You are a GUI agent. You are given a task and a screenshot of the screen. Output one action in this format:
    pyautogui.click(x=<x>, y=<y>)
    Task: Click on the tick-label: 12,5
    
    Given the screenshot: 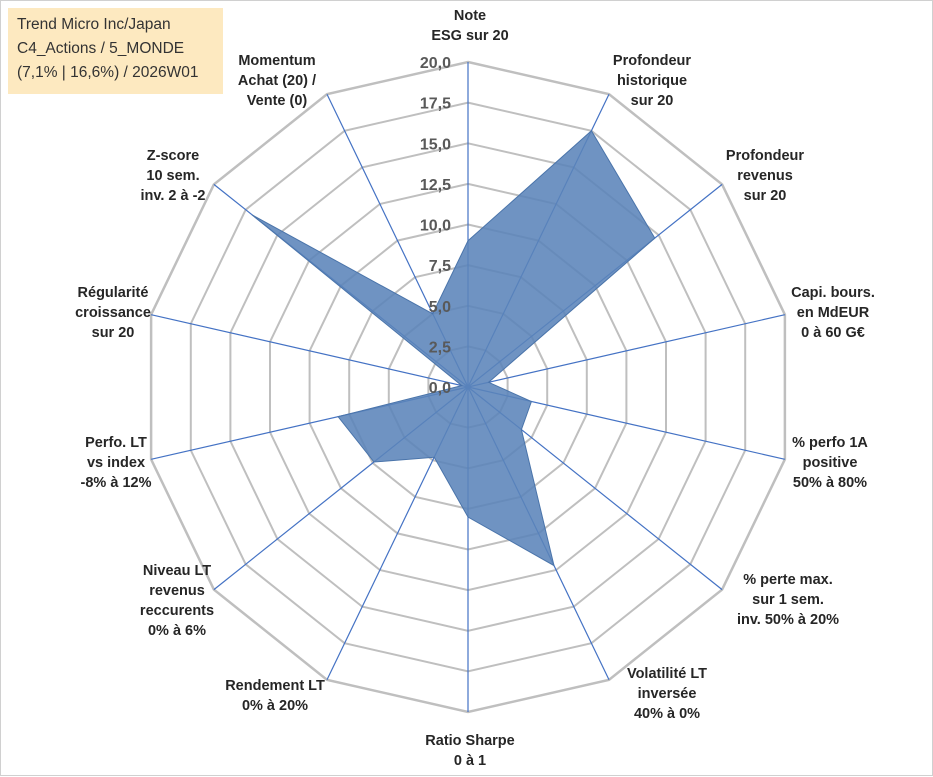 What is the action you would take?
    pyautogui.click(x=435, y=185)
    